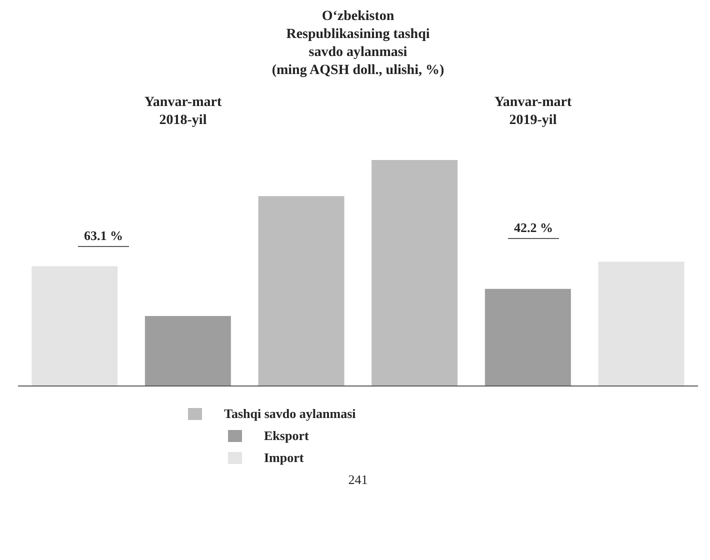 This screenshot has width=710, height=560. What do you see at coordinates (183, 112) in the screenshot?
I see `text: Yanvar-mart 2018-yil` at bounding box center [183, 112].